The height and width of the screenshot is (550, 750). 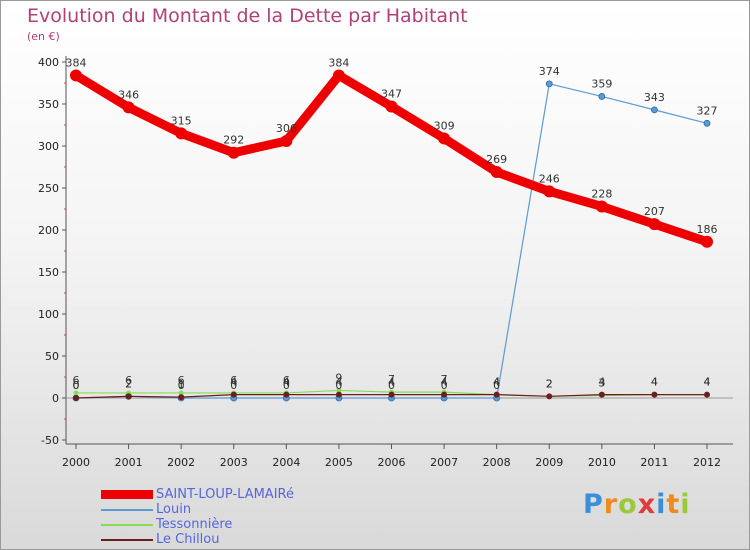 What do you see at coordinates (654, 462) in the screenshot?
I see `x-tick-label: 2011` at bounding box center [654, 462].